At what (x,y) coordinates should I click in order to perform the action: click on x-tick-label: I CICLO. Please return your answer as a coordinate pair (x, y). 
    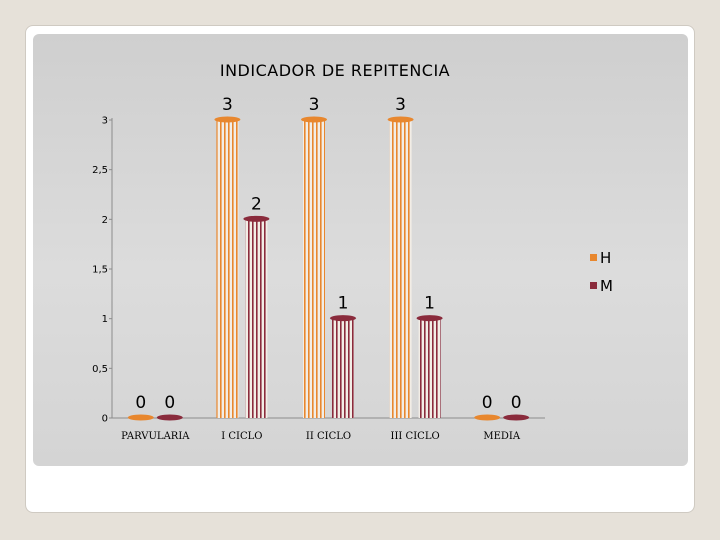
    Looking at the image, I should click on (241, 436).